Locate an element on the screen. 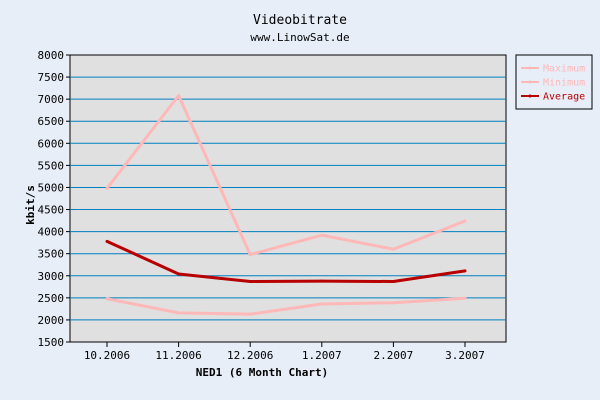 Image resolution: width=600 pixels, height=400 pixels. x-tick-label: 12.2006 is located at coordinates (250, 355).